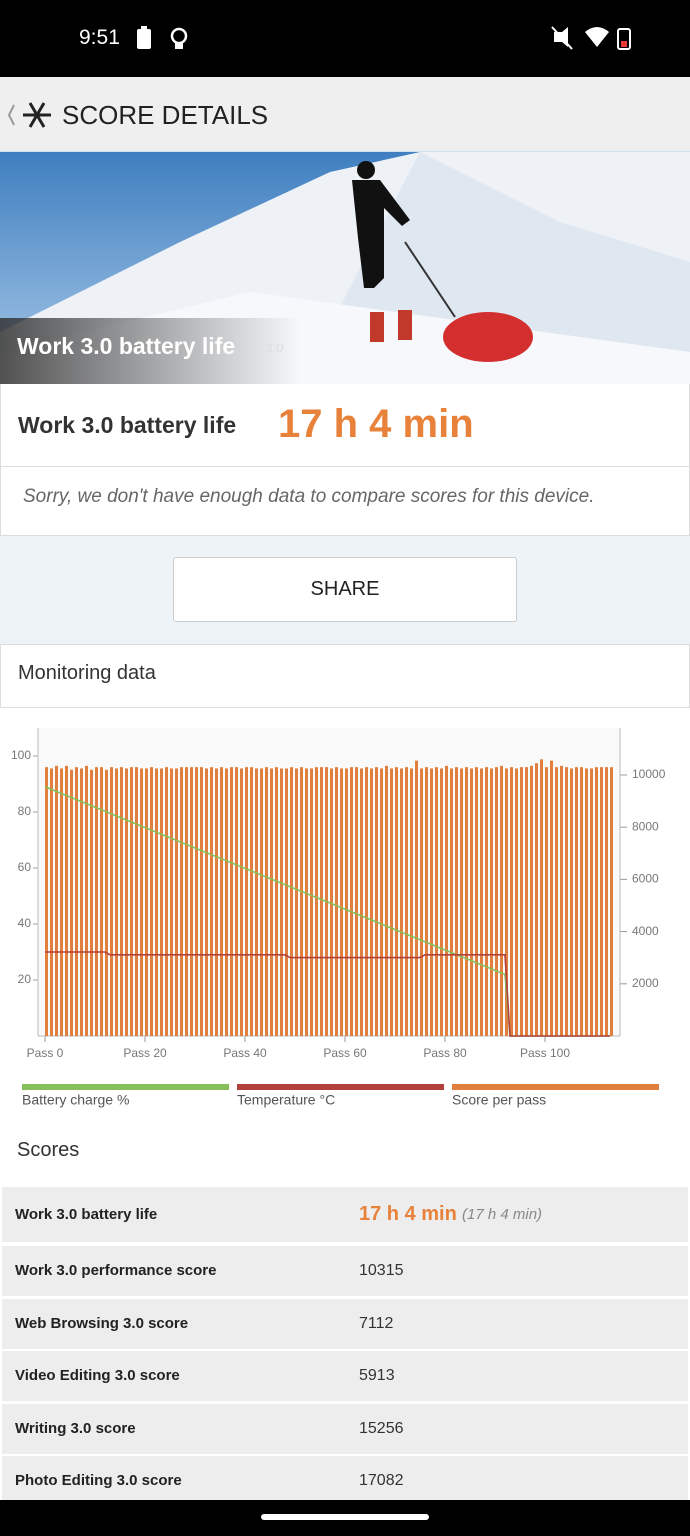 This screenshot has height=1536, width=690. Describe the element at coordinates (645, 931) in the screenshot. I see `y2-tick-label: 4000` at that location.